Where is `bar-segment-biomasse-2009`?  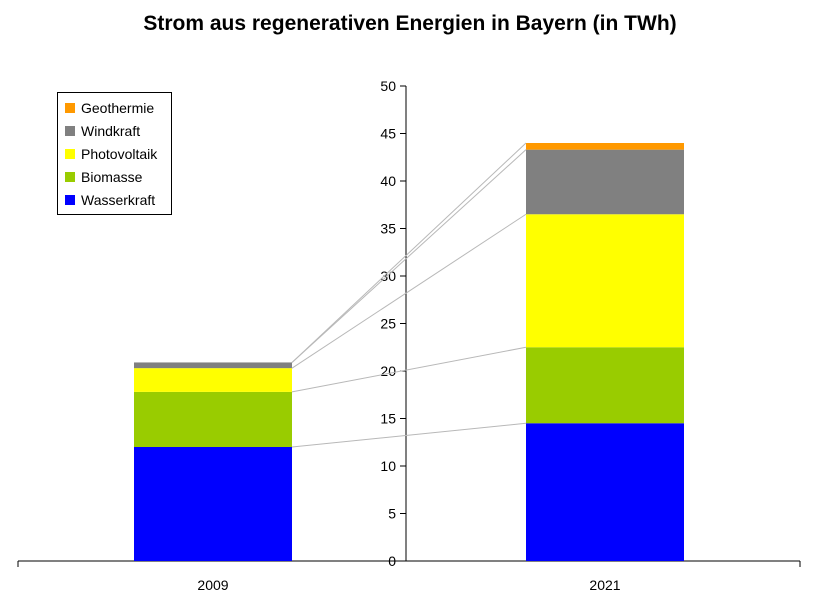 bar-segment-biomasse-2009 is located at coordinates (213, 419).